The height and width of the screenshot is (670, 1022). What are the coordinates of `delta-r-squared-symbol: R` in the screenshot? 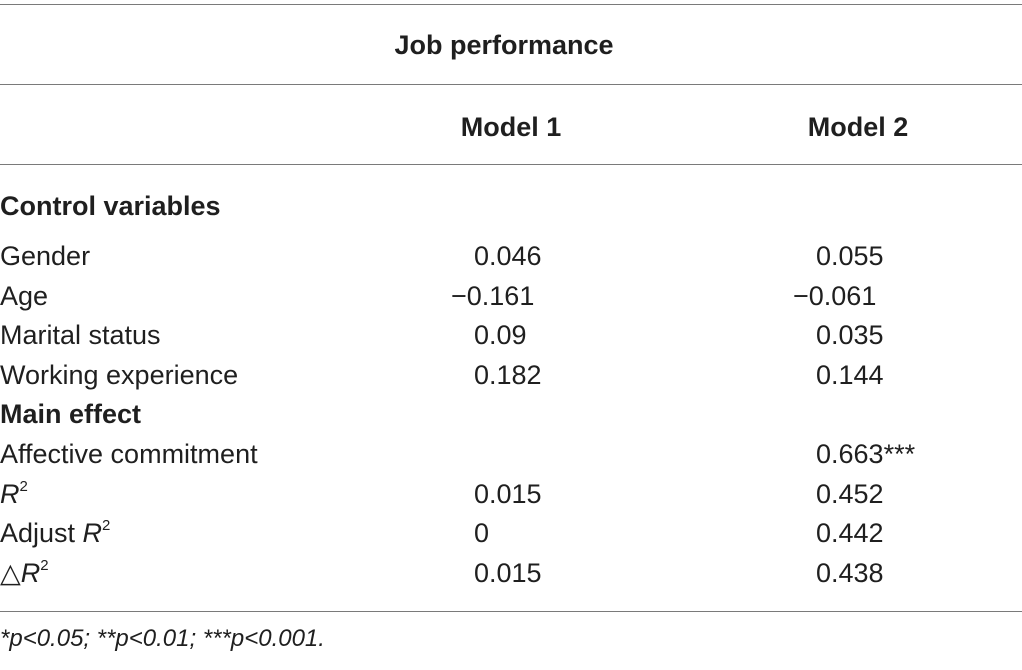 It's located at (30, 573).